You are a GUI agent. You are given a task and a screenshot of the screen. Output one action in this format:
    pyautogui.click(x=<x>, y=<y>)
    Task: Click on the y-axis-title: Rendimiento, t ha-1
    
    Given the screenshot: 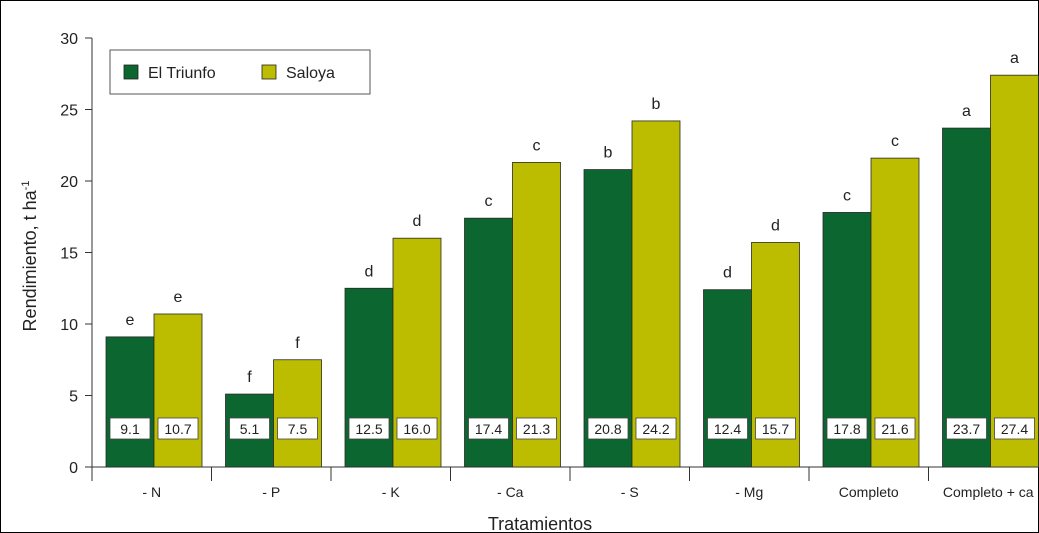 What is the action you would take?
    pyautogui.click(x=30, y=256)
    